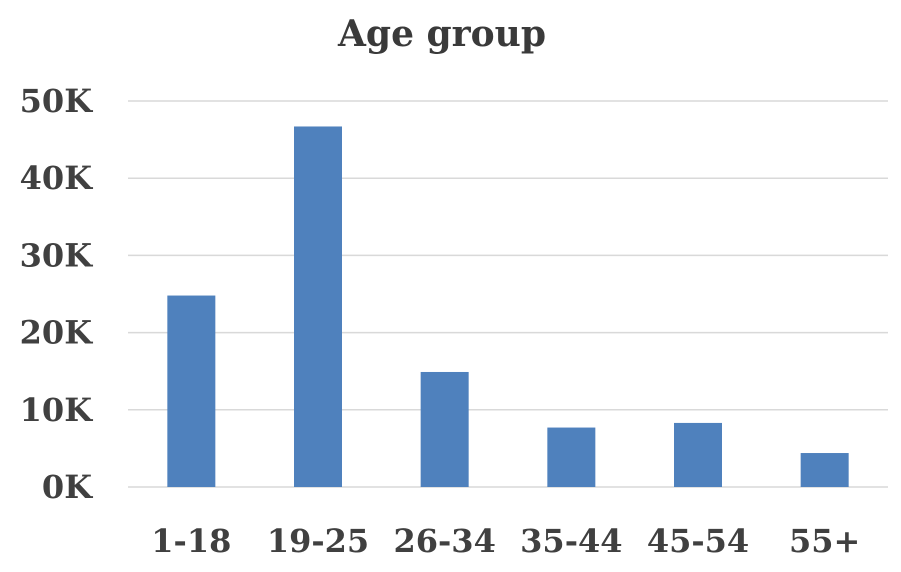 This screenshot has width=901, height=572. I want to click on x-tick-label: 35-44, so click(571, 541).